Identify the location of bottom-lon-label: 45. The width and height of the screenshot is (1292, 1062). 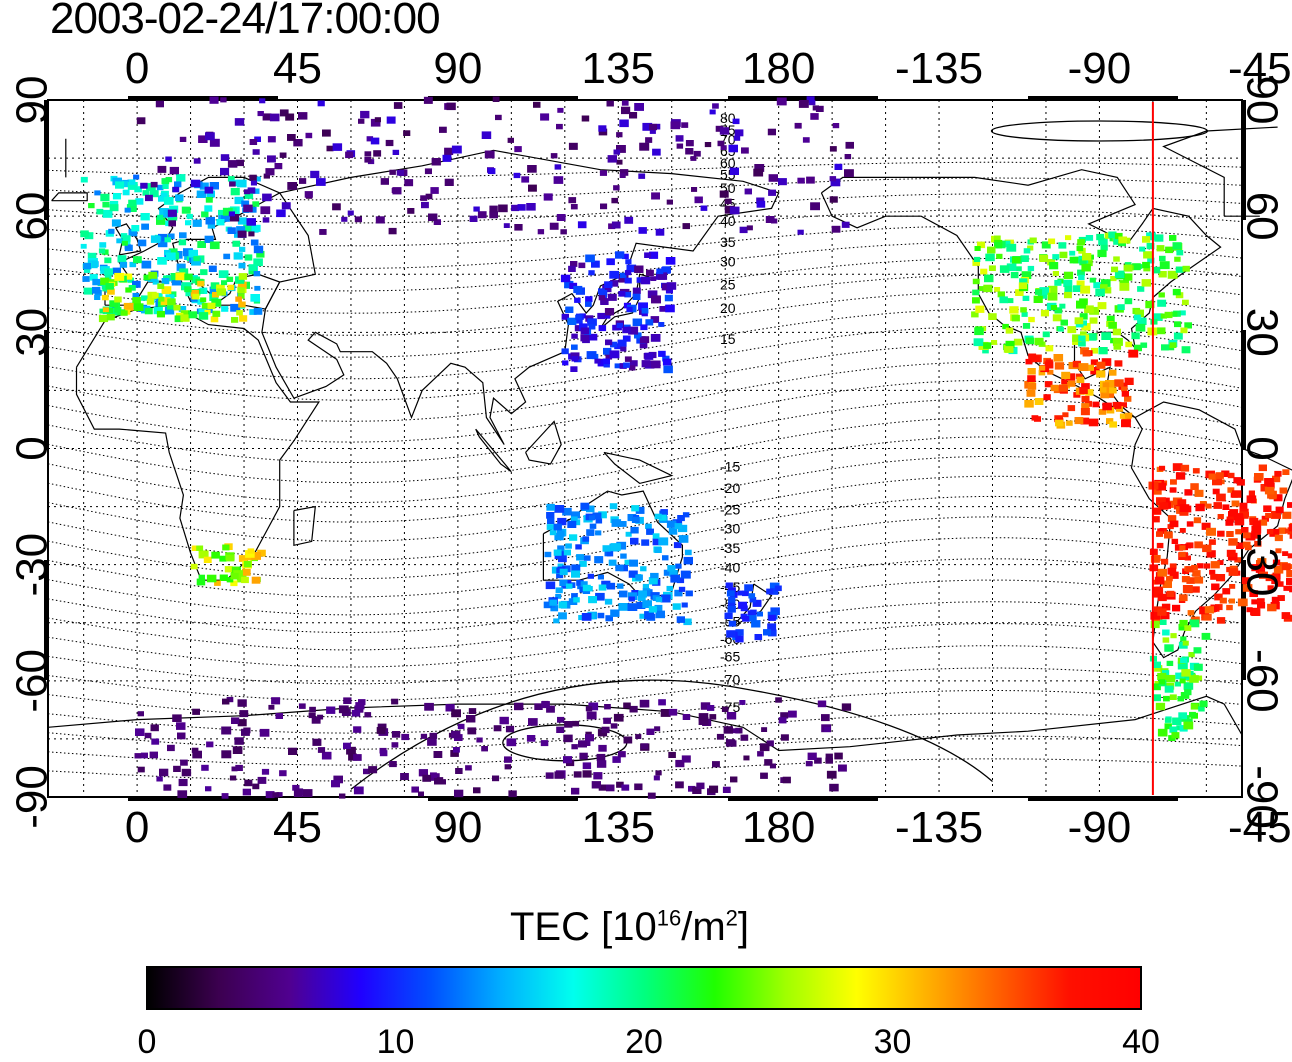
(297, 827).